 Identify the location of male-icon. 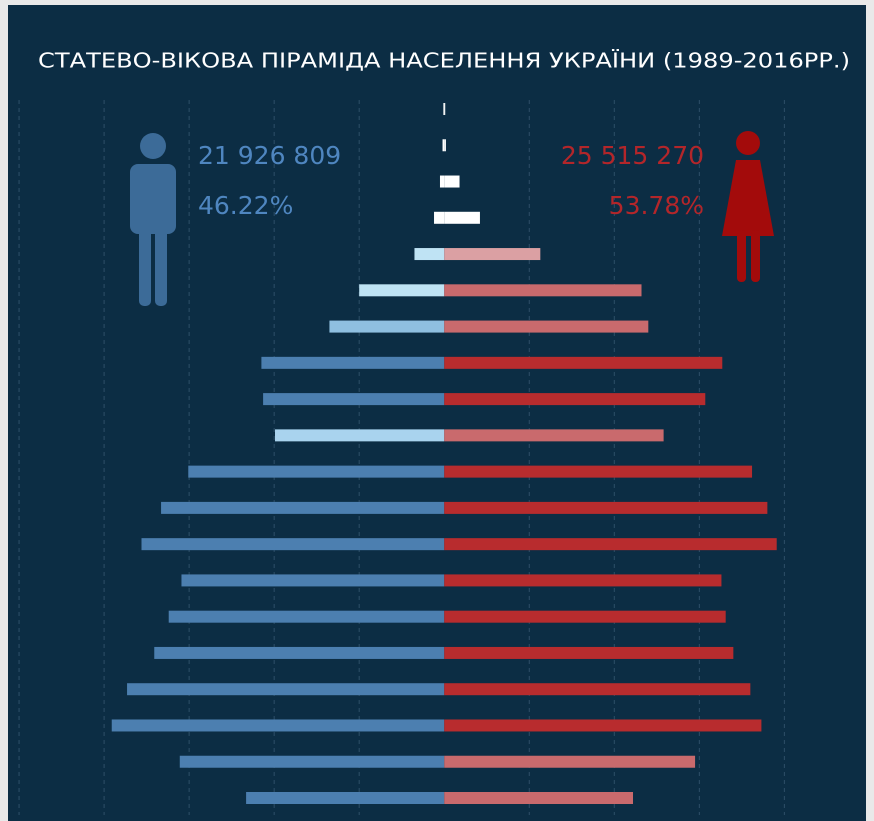
(153, 219).